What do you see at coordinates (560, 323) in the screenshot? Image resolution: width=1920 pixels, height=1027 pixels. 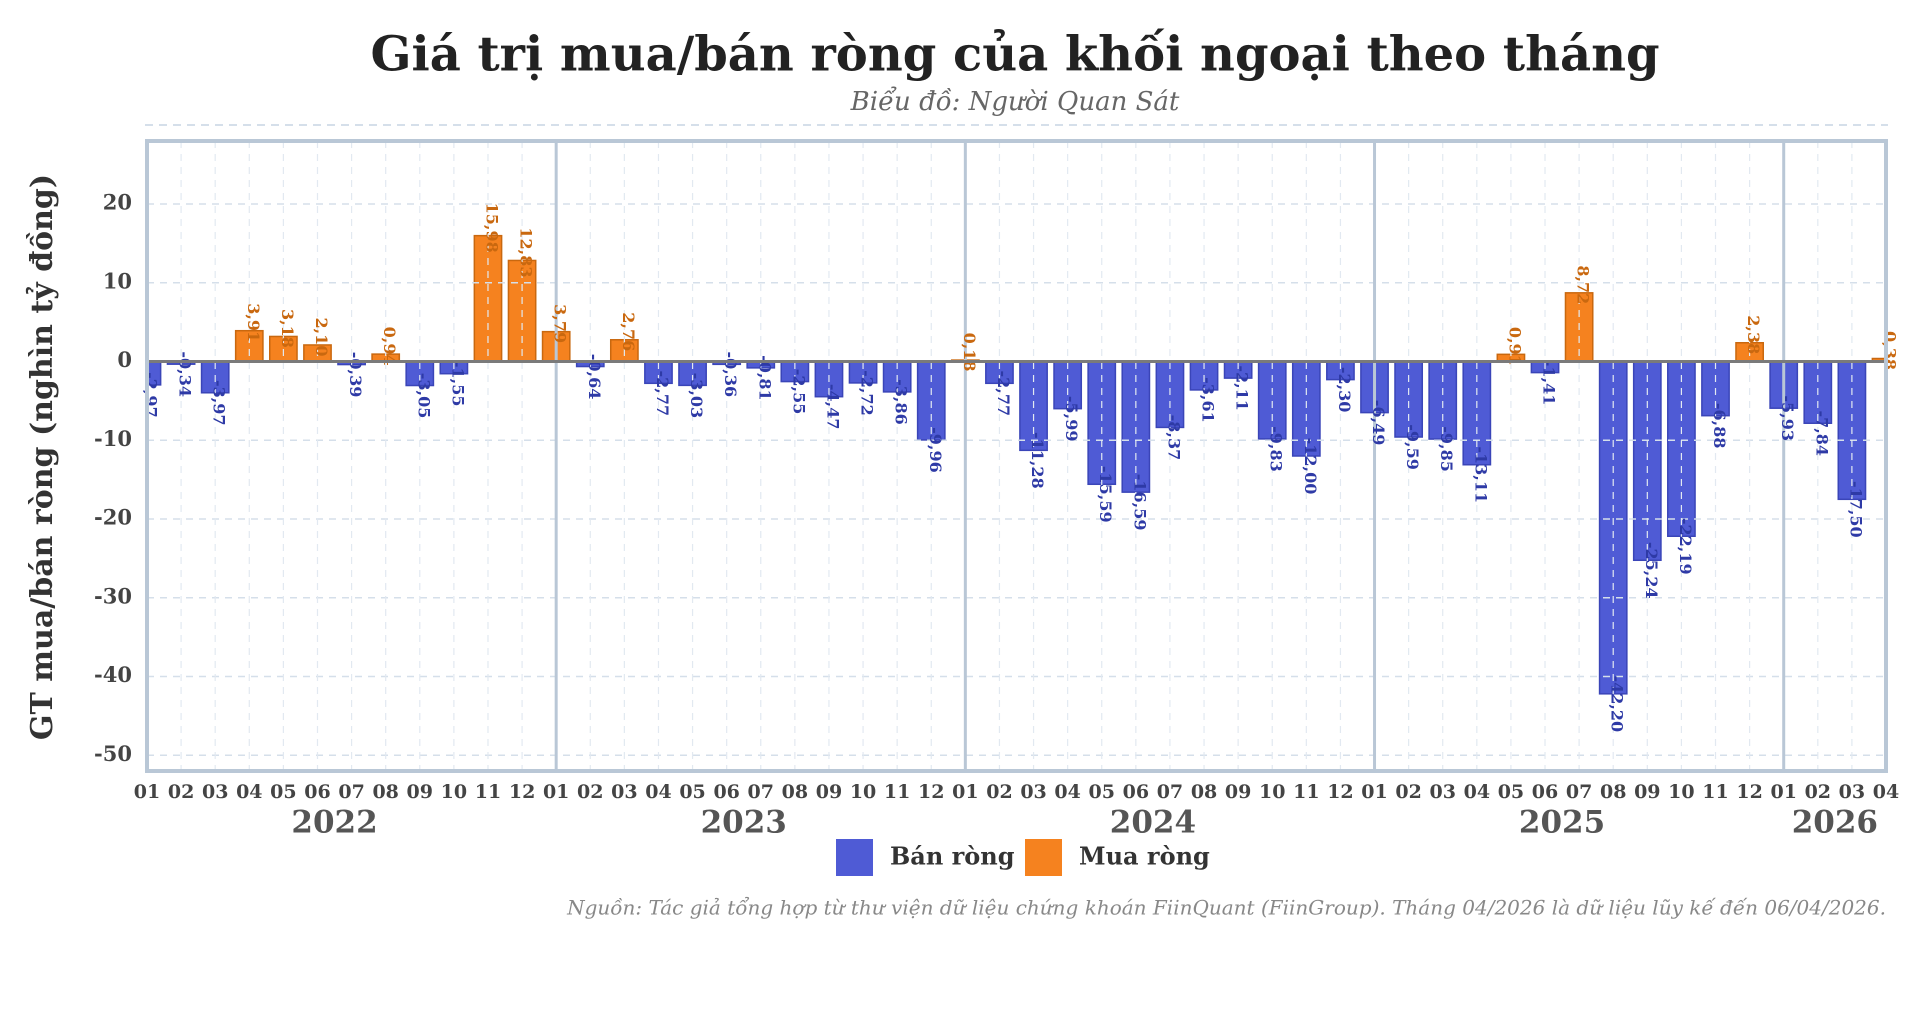 I see `value-label: 3,79` at bounding box center [560, 323].